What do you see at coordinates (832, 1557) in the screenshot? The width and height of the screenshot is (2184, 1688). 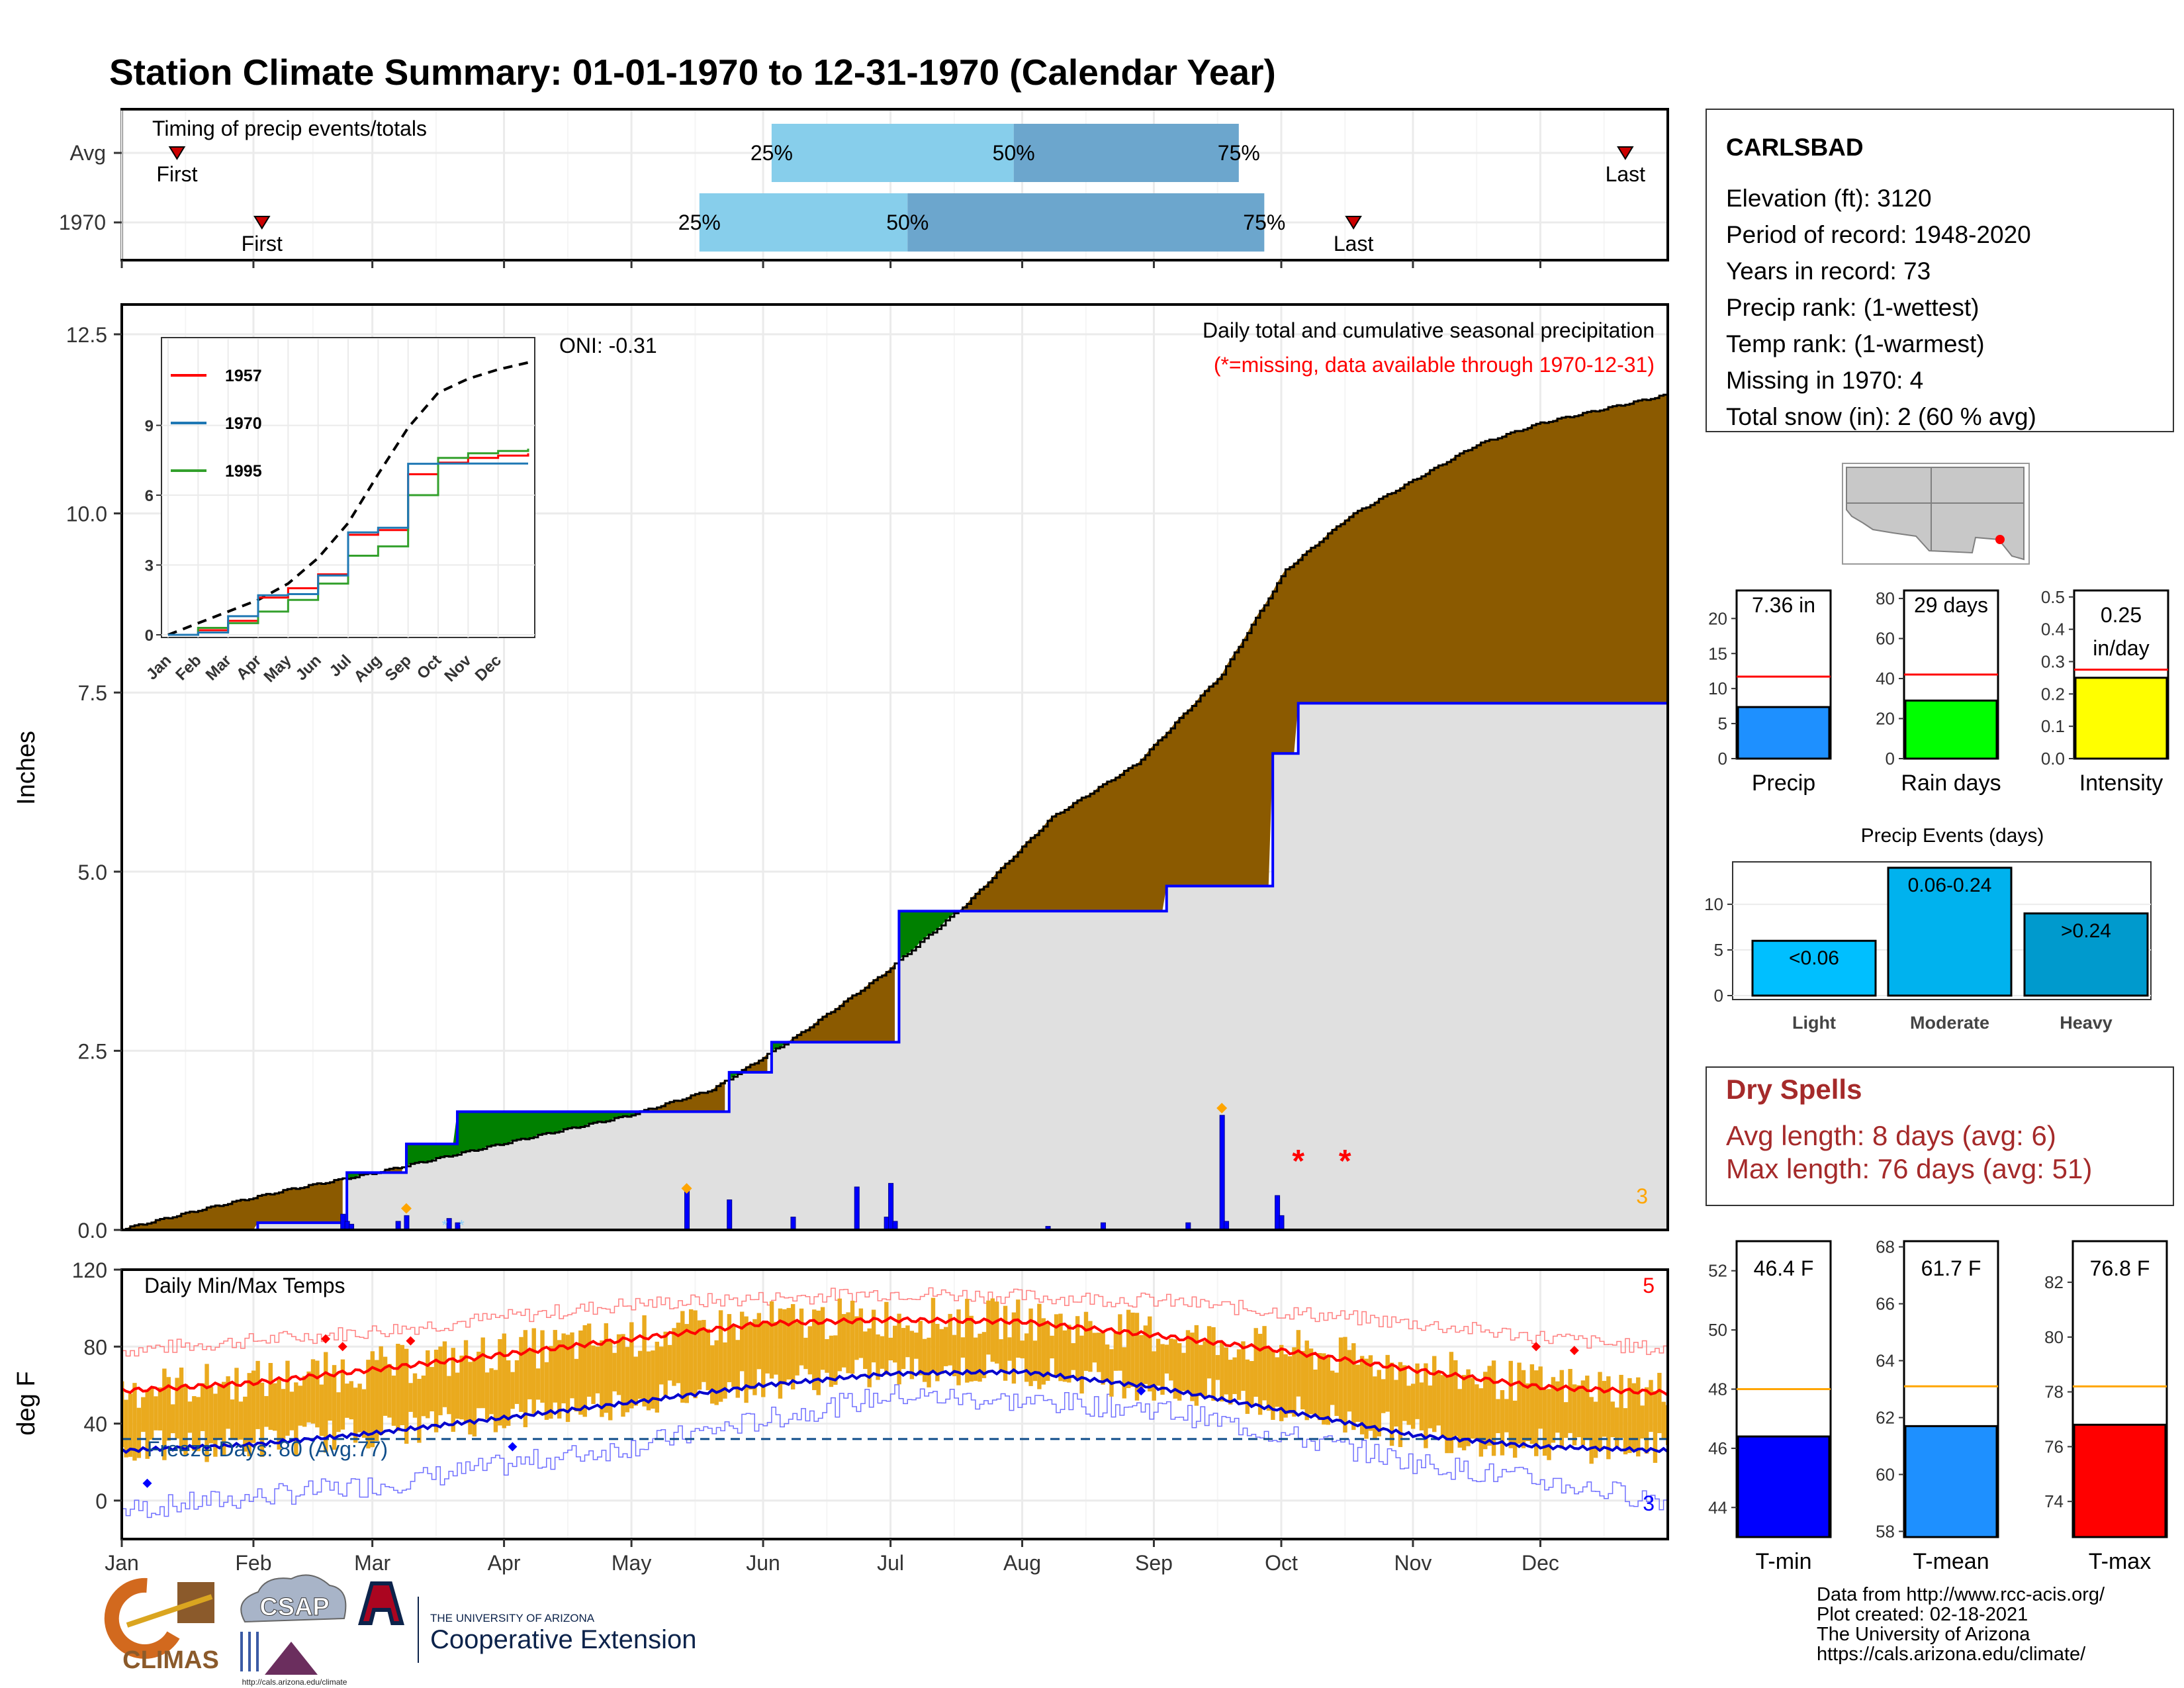 I see `month-axis: Jan Feb Mar Apr May Jun Jul Aug Sep Oct Nov Dec` at bounding box center [832, 1557].